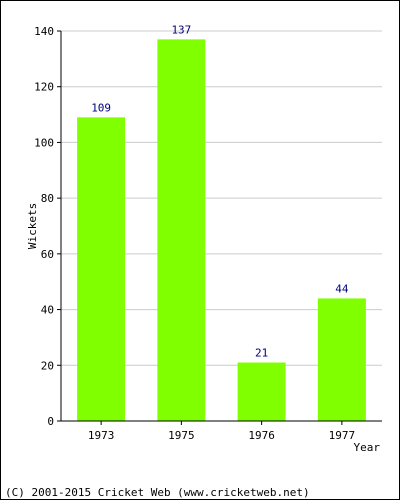 The width and height of the screenshot is (400, 501). What do you see at coordinates (47, 365) in the screenshot?
I see `y-tick-label: 20` at bounding box center [47, 365].